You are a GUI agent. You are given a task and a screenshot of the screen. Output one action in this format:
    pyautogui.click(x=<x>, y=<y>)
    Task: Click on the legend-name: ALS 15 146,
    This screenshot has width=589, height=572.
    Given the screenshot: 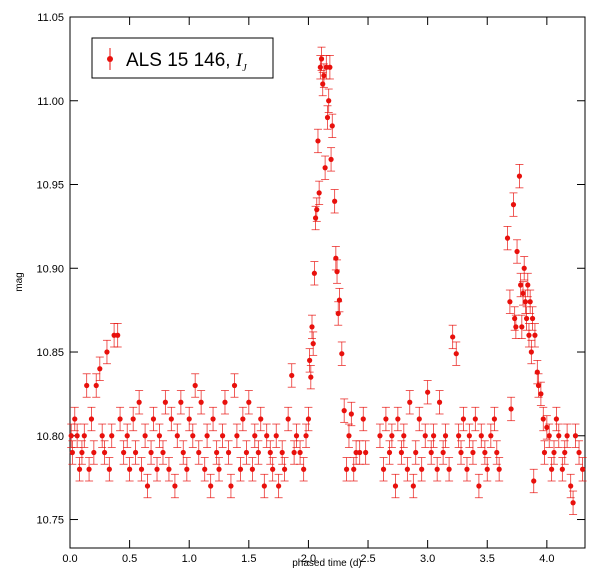 What is the action you would take?
    pyautogui.click(x=181, y=60)
    